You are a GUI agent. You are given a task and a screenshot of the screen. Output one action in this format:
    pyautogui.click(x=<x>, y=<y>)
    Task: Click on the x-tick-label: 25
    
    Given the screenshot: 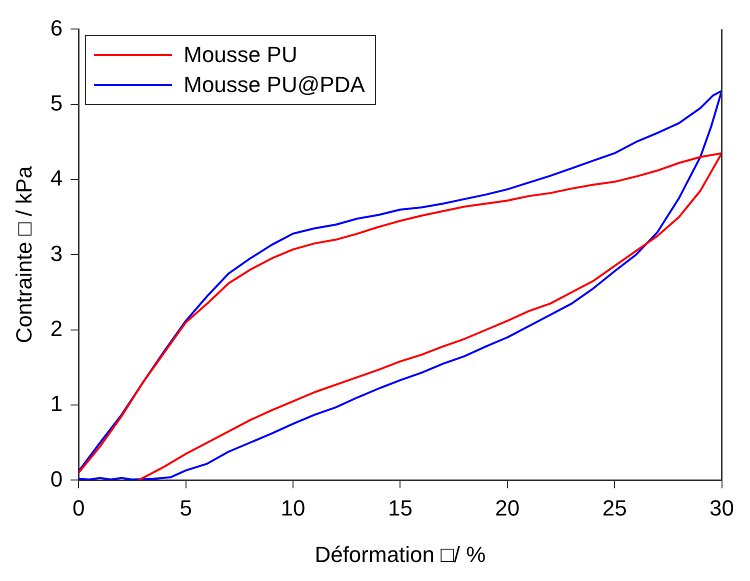 What is the action you would take?
    pyautogui.click(x=614, y=507)
    